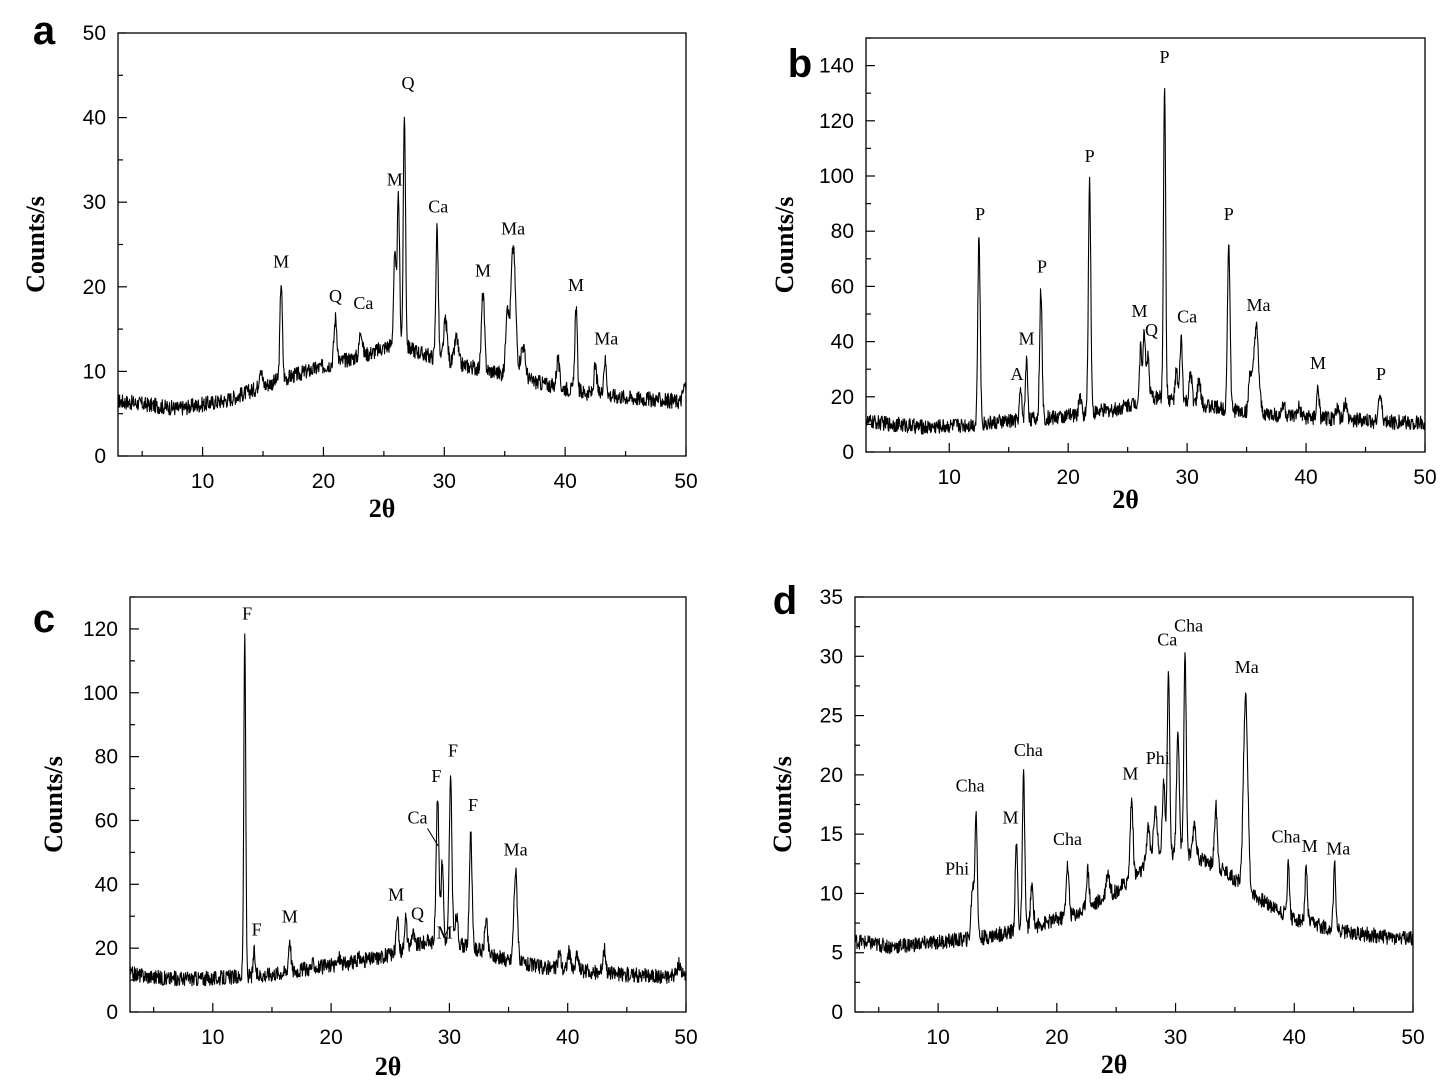 Image resolution: width=1449 pixels, height=1082 pixels. I want to click on y-tick-label: 60, so click(842, 286).